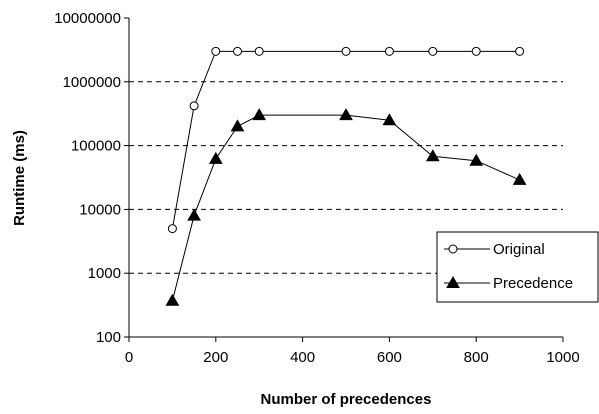 Image resolution: width=599 pixels, height=414 pixels. Describe the element at coordinates (100, 209) in the screenshot. I see `y-tick-label: 10000` at that location.